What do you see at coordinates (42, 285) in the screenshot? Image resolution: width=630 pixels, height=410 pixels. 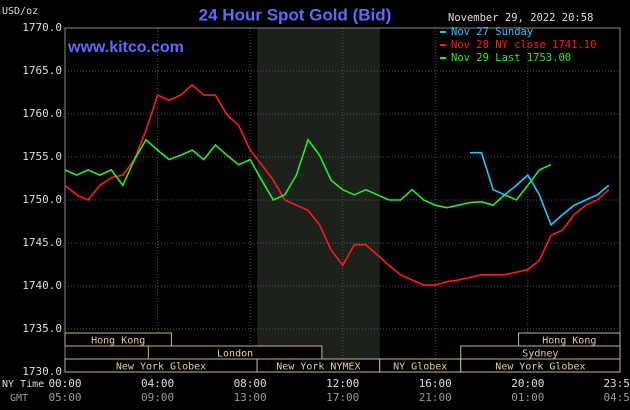 I see `y-tick-label: 1740.0` at bounding box center [42, 285].